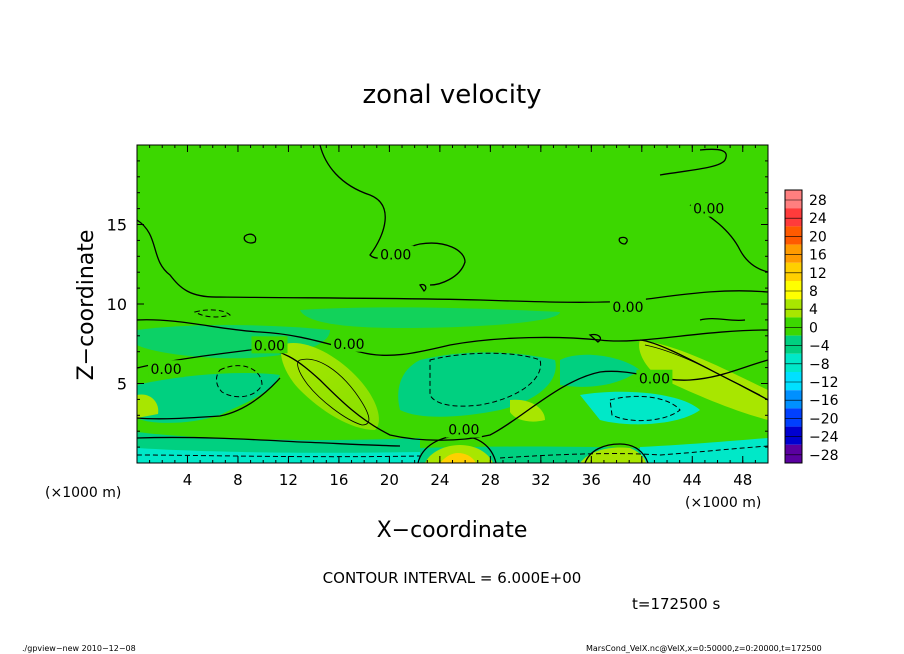 The height and width of the screenshot is (654, 904). What do you see at coordinates (824, 401) in the screenshot?
I see `colorbar-label: −16` at bounding box center [824, 401].